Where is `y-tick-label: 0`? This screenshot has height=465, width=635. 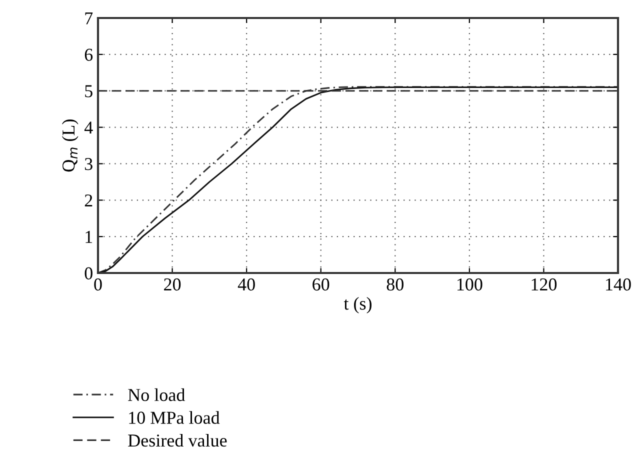 y-tick-label: 0 is located at coordinates (88, 273).